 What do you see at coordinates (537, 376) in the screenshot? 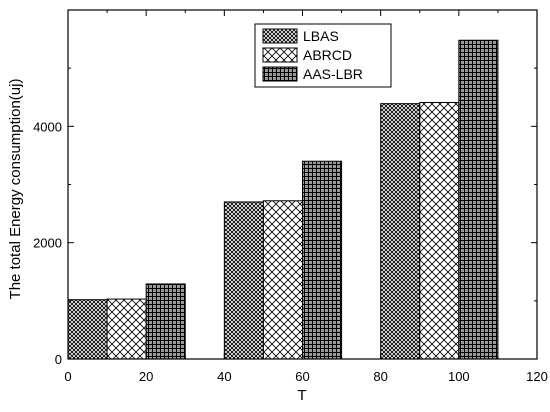
I see `x-tick-label: 120` at bounding box center [537, 376].